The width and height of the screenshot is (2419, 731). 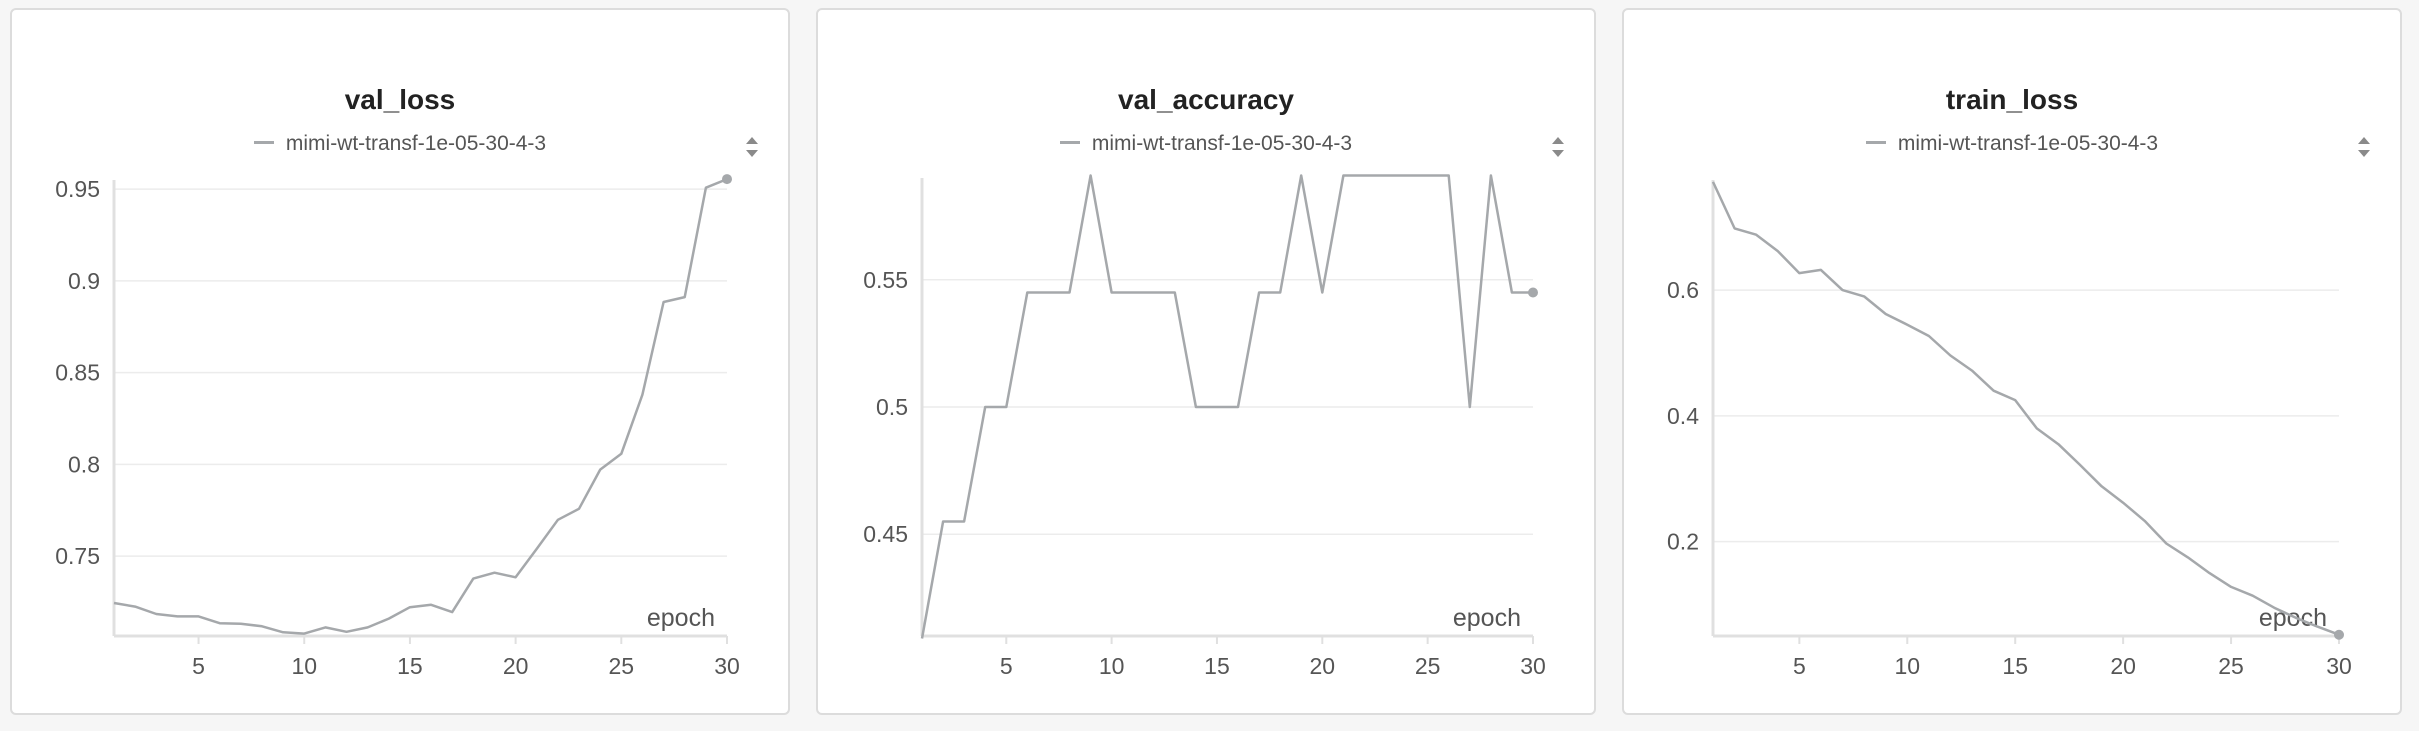 I want to click on y-tick-label: 0.9, so click(x=84, y=281).